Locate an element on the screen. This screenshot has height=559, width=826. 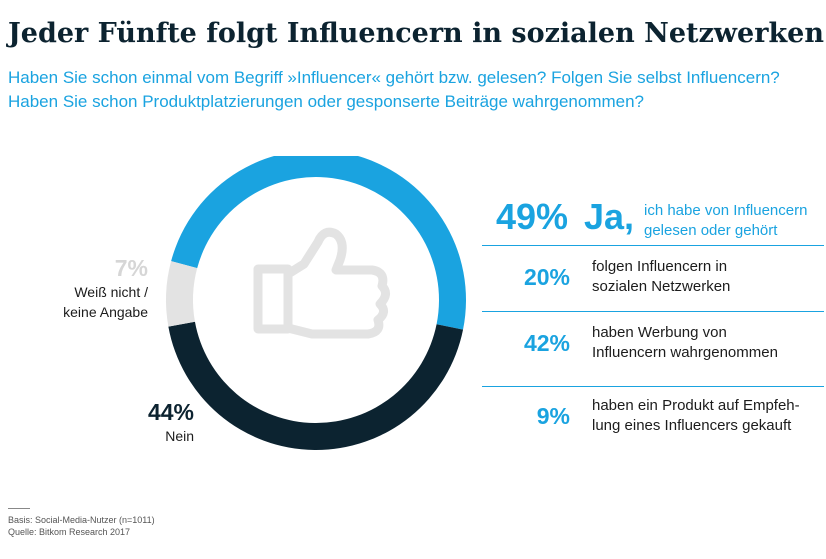
footnote-rule is located at coordinates (19, 508).